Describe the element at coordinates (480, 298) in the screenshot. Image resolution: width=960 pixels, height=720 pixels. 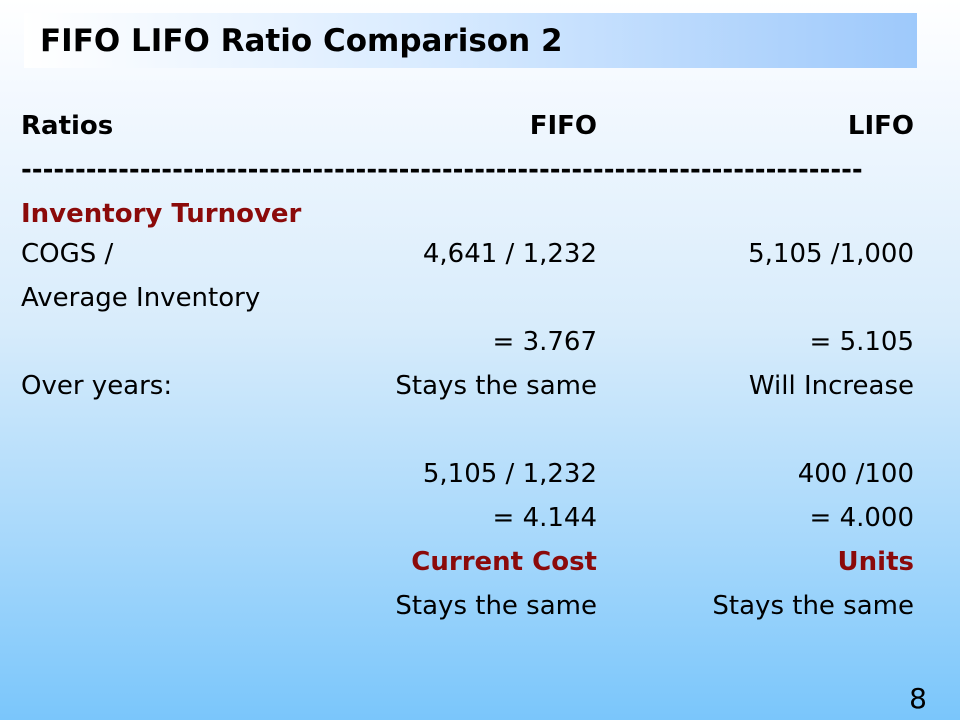
I see `row-average-inventory: Average Inventory` at that location.